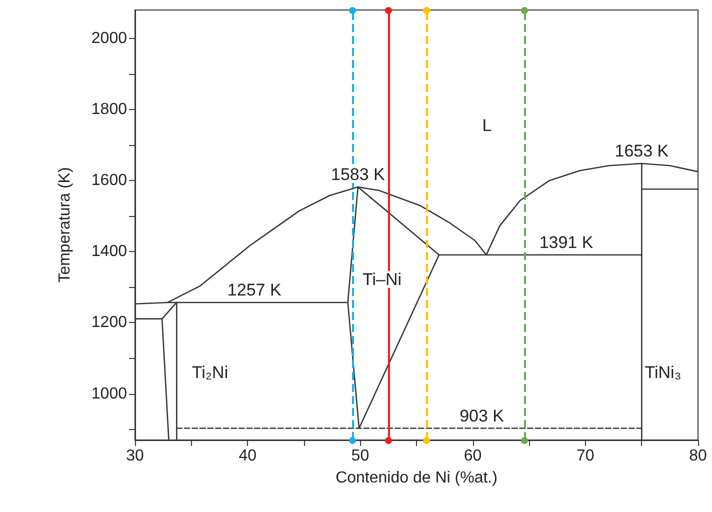 This screenshot has height=512, width=712. I want to click on annotation: 1653 K, so click(642, 151).